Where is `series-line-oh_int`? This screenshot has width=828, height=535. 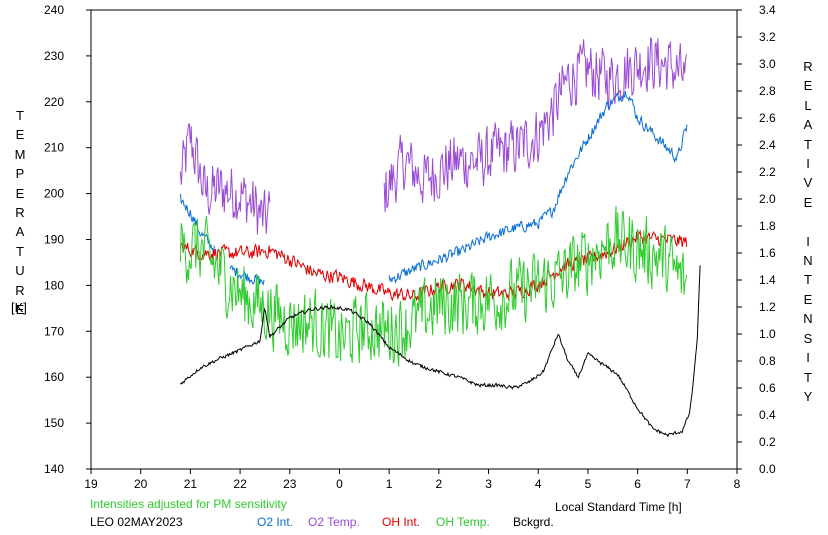
series-line-oh_int is located at coordinates (433, 265).